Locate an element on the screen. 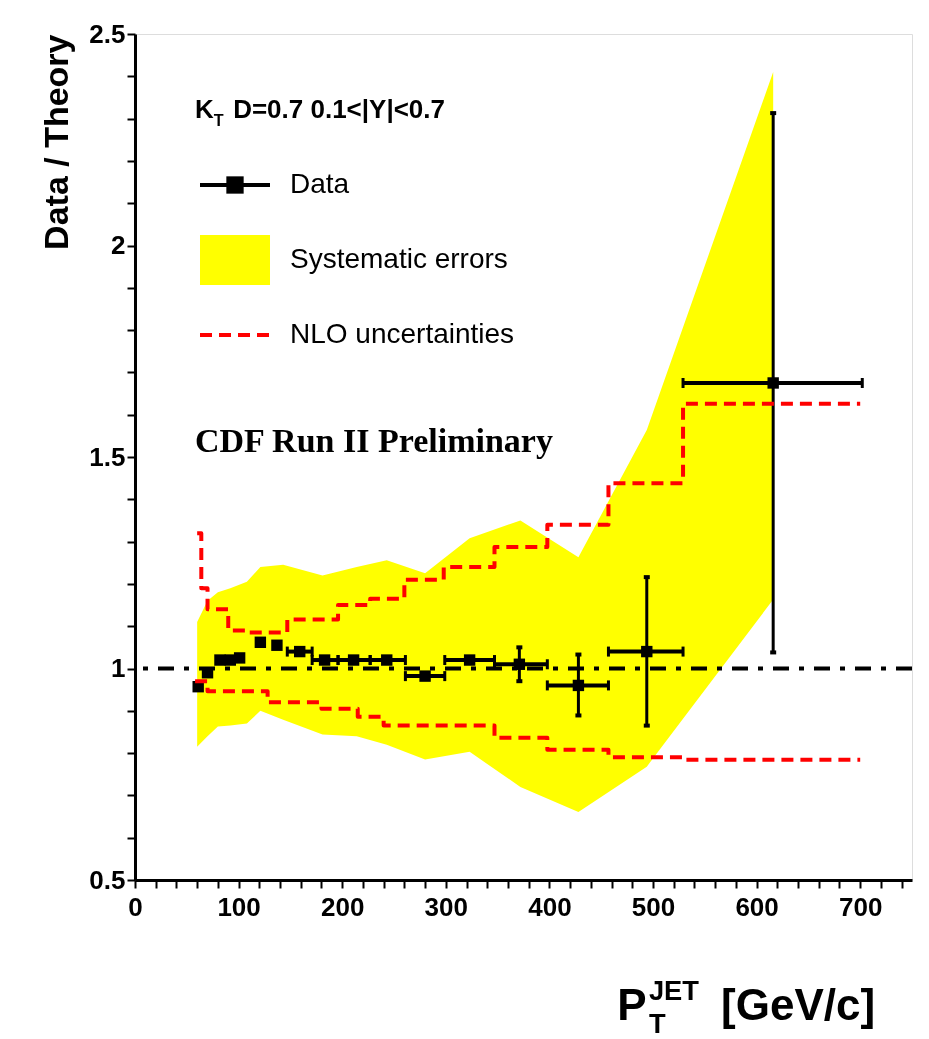 This screenshot has height=1039, width=929. x-tick-label: 600 is located at coordinates (757, 906).